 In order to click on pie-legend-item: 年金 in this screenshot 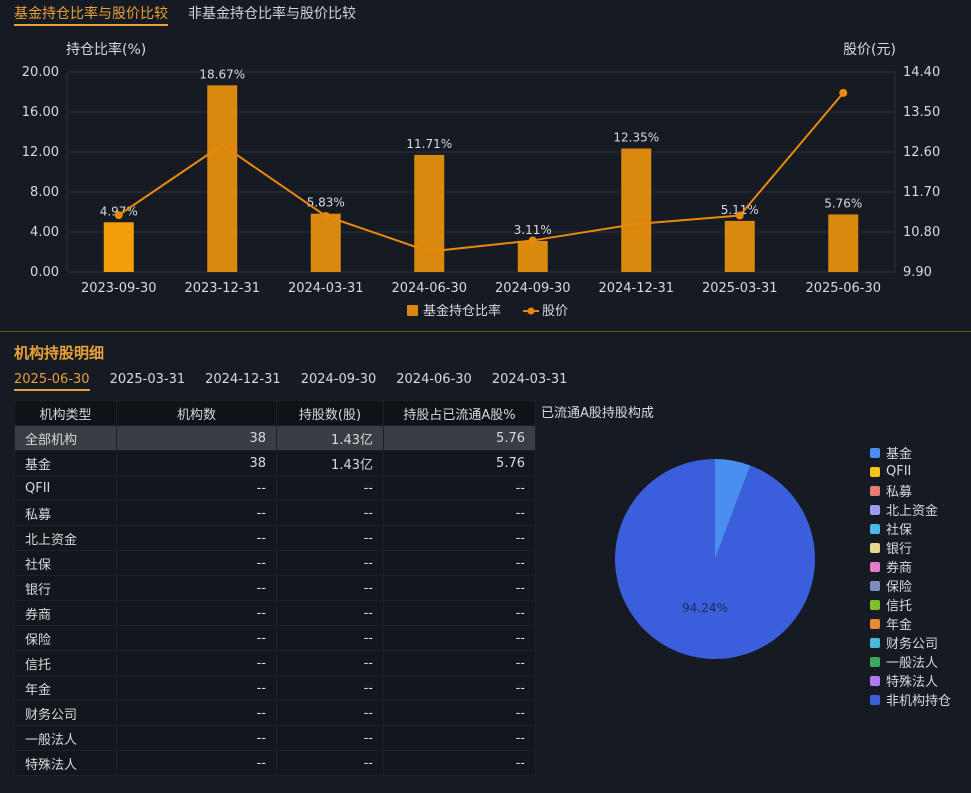, I will do `click(910, 623)`.